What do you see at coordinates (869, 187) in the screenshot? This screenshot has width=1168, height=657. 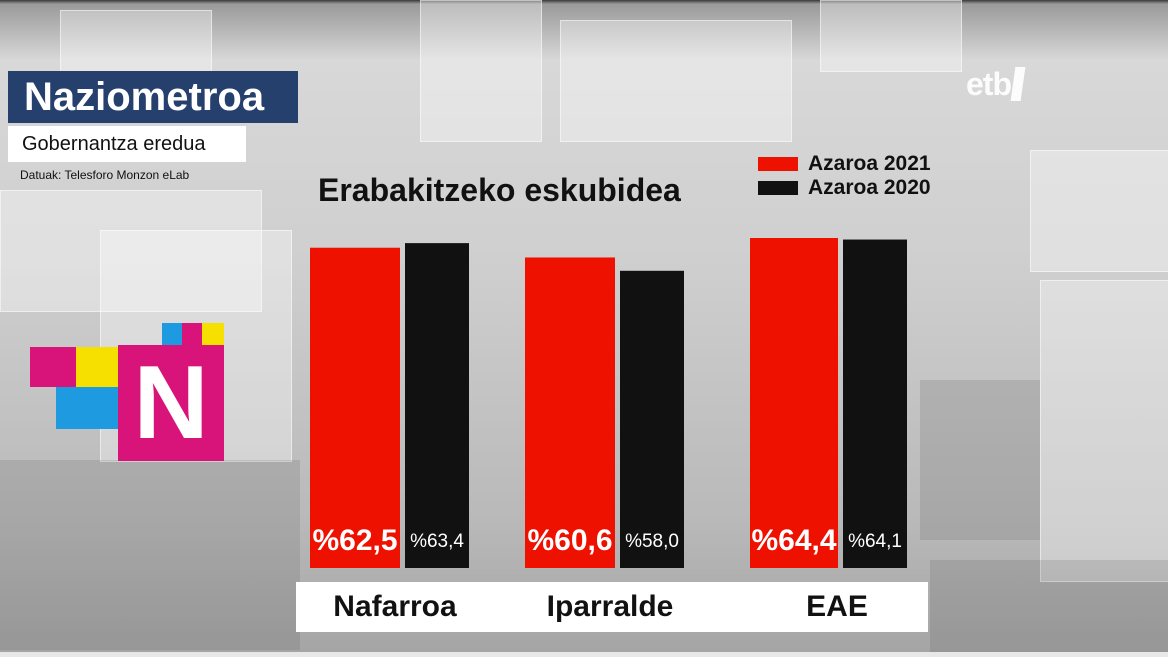 I see `legend-label-2020: Azaroa 2020` at bounding box center [869, 187].